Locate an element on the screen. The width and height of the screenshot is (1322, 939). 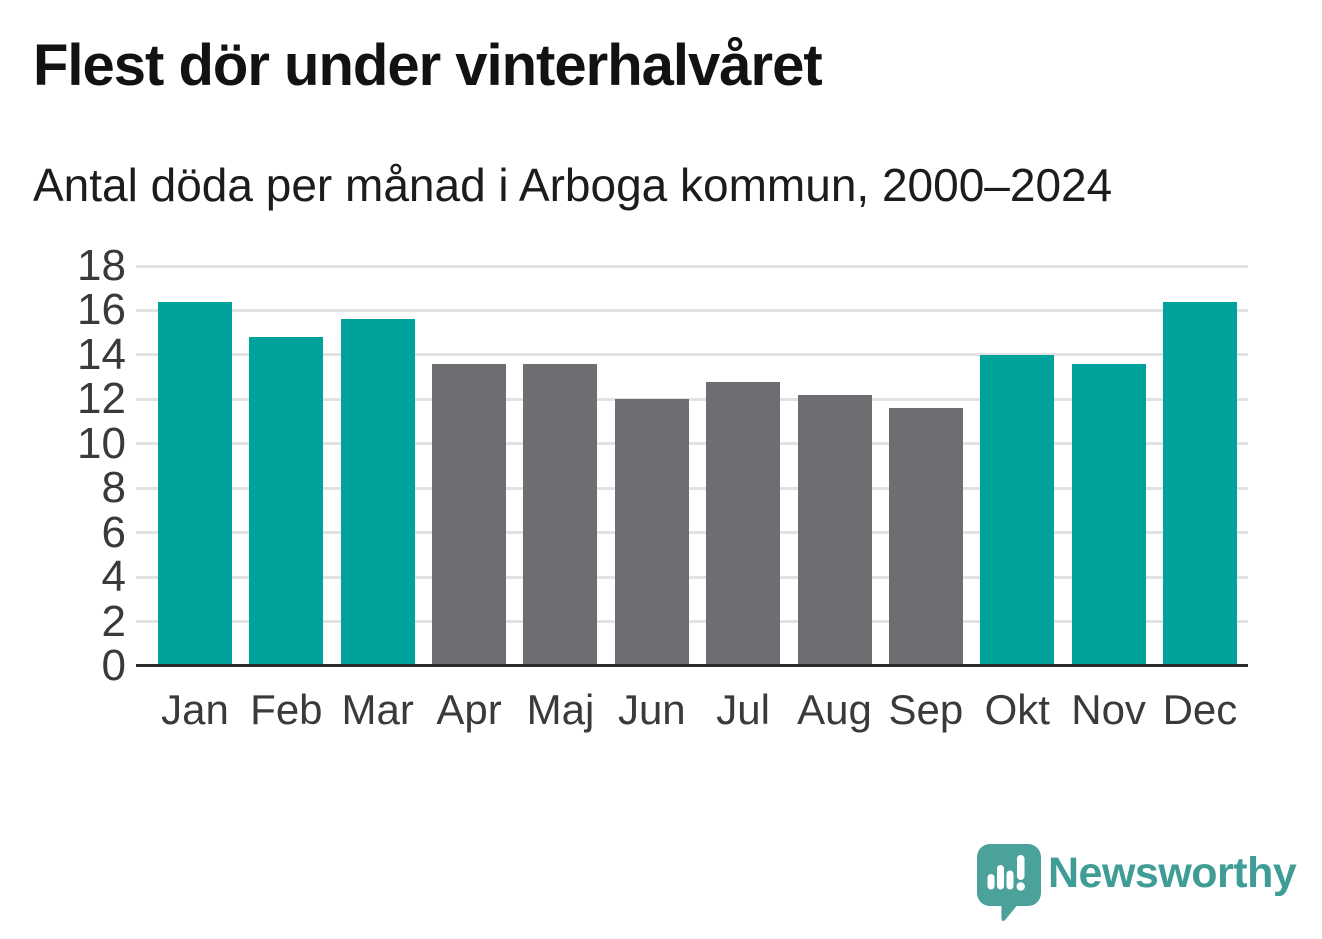
x-tick-label-dec: Dec is located at coordinates (1200, 709).